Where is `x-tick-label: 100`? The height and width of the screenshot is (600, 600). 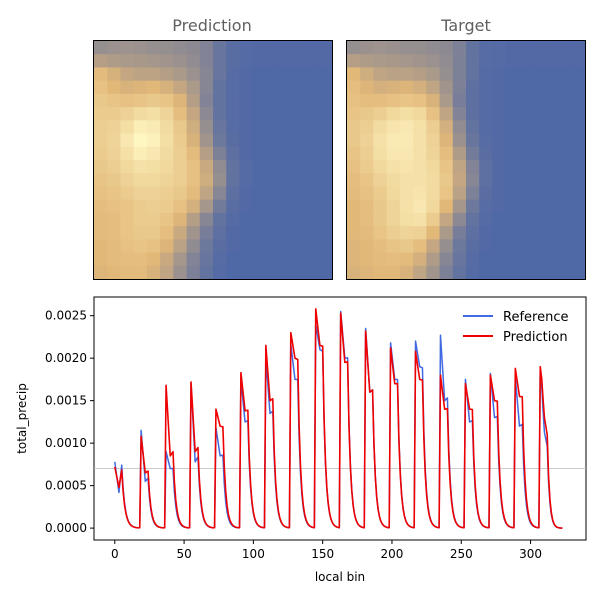
x-tick-label: 100 is located at coordinates (253, 554).